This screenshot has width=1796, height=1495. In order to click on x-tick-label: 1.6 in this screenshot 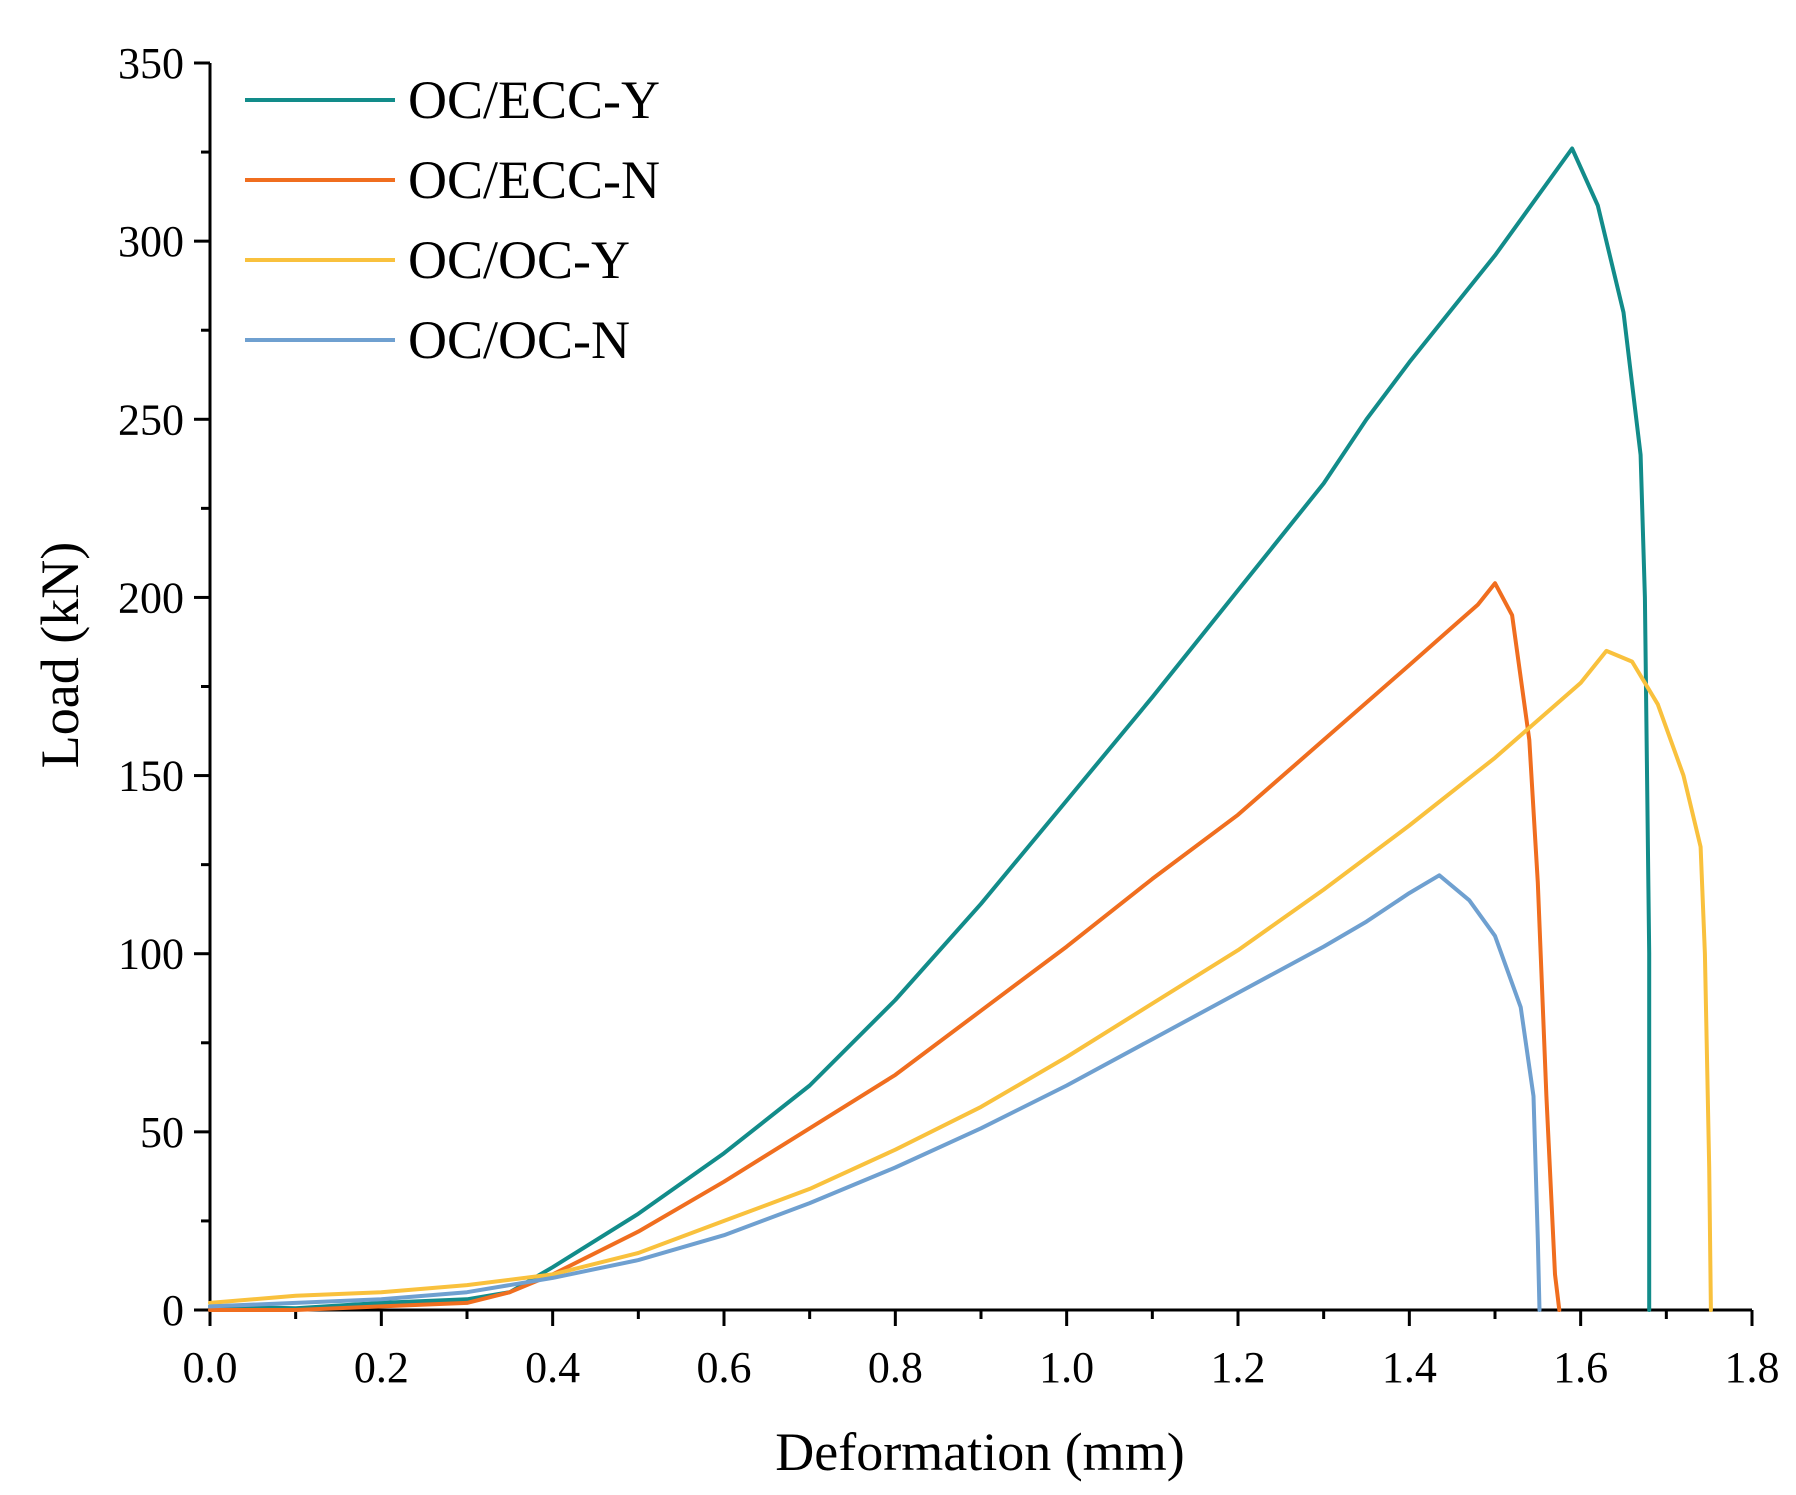, I will do `click(1580, 1367)`.